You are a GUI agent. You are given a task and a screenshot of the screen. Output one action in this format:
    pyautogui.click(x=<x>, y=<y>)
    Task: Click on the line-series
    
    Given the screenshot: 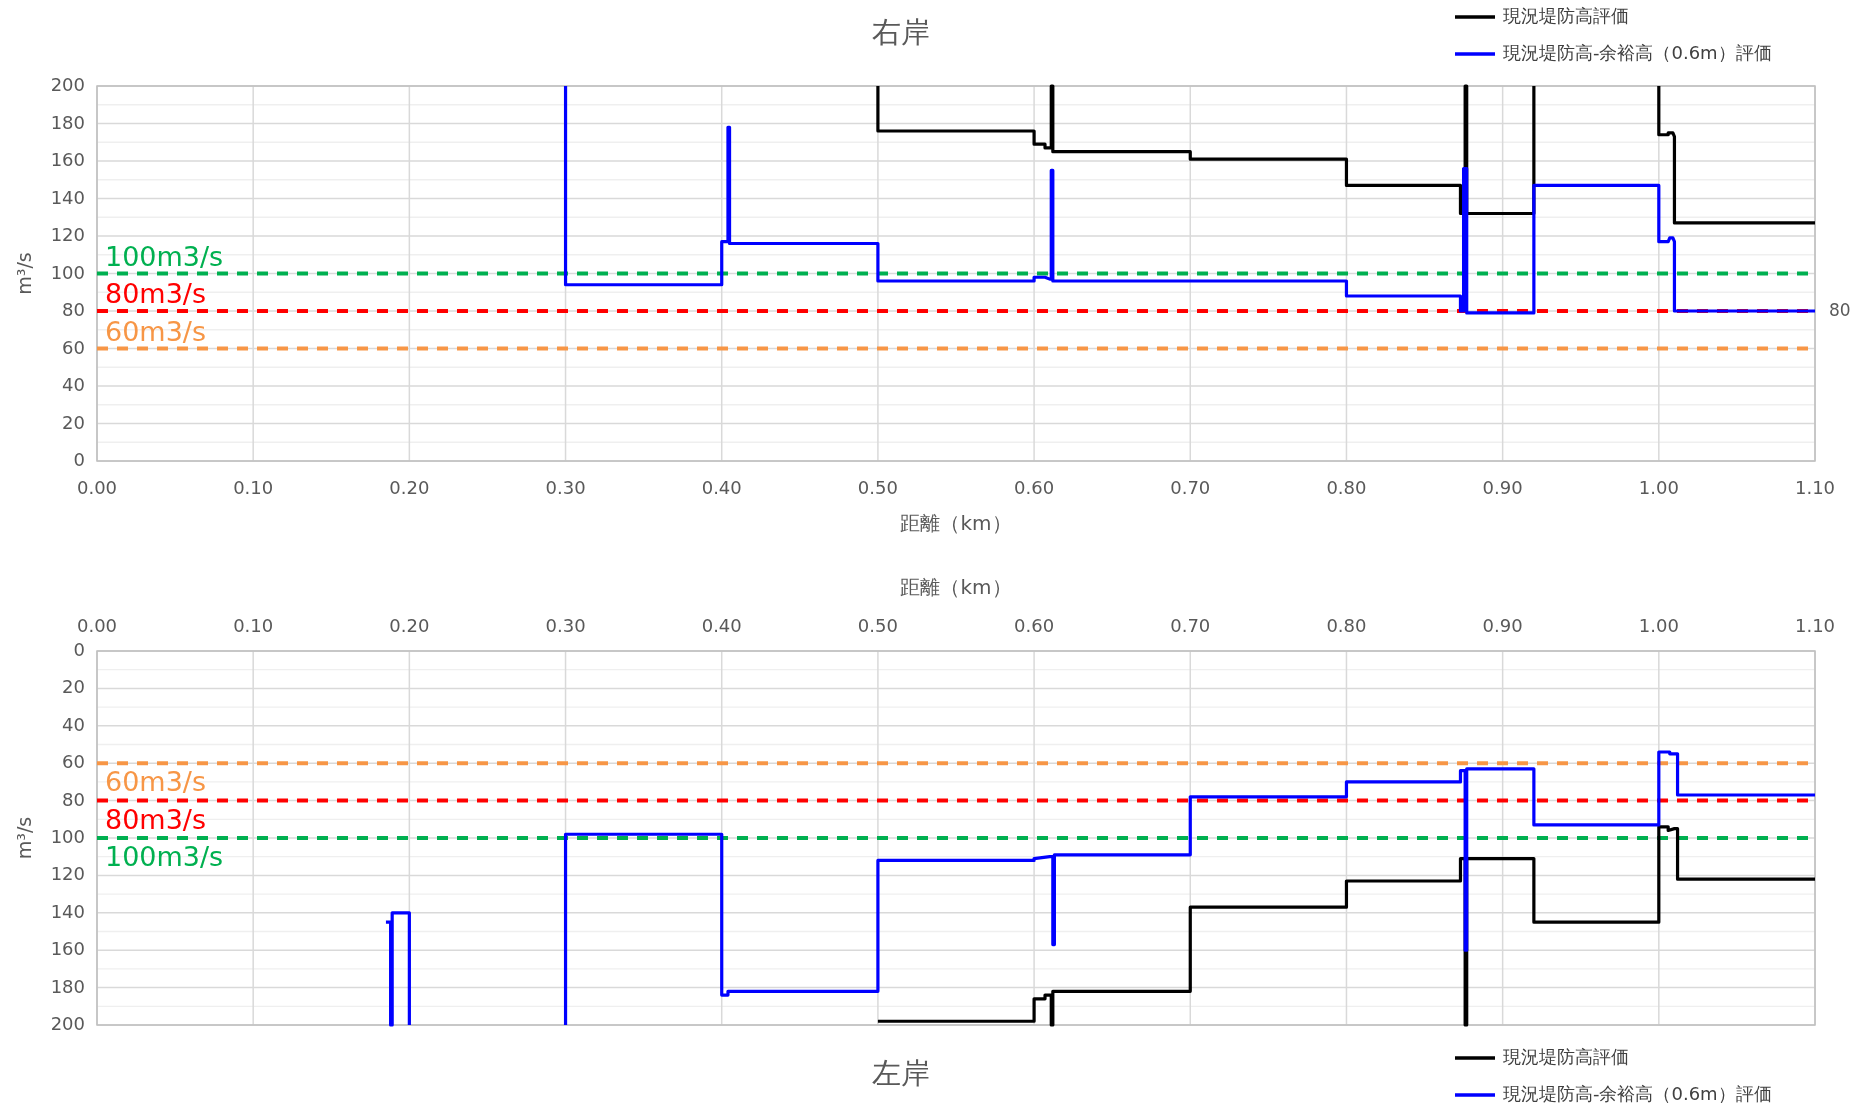 What is the action you would take?
    pyautogui.click(x=1190, y=199)
    